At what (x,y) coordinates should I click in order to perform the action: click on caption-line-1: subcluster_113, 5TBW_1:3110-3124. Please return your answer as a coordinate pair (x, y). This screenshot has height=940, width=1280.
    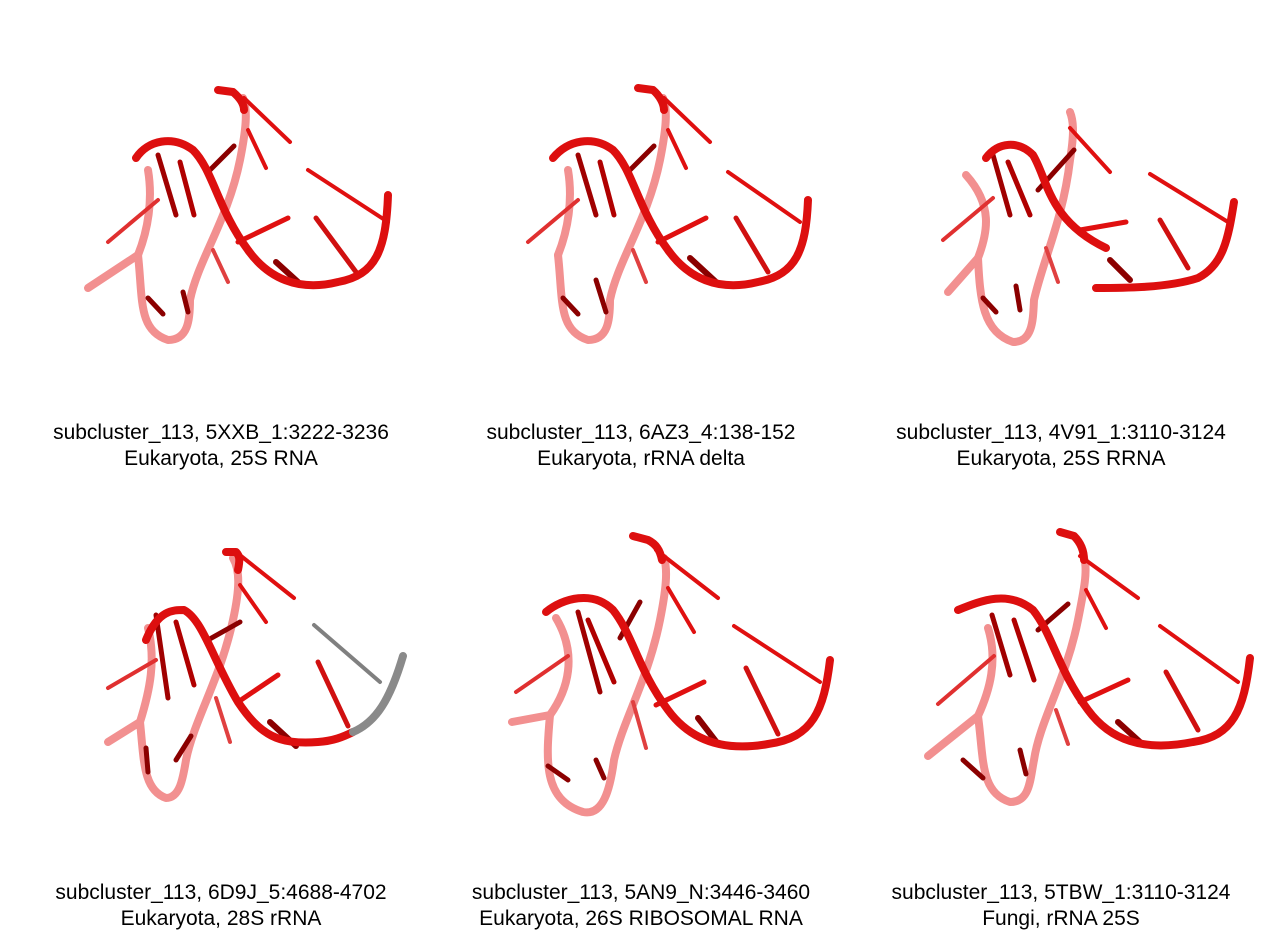
    Looking at the image, I should click on (1061, 892).